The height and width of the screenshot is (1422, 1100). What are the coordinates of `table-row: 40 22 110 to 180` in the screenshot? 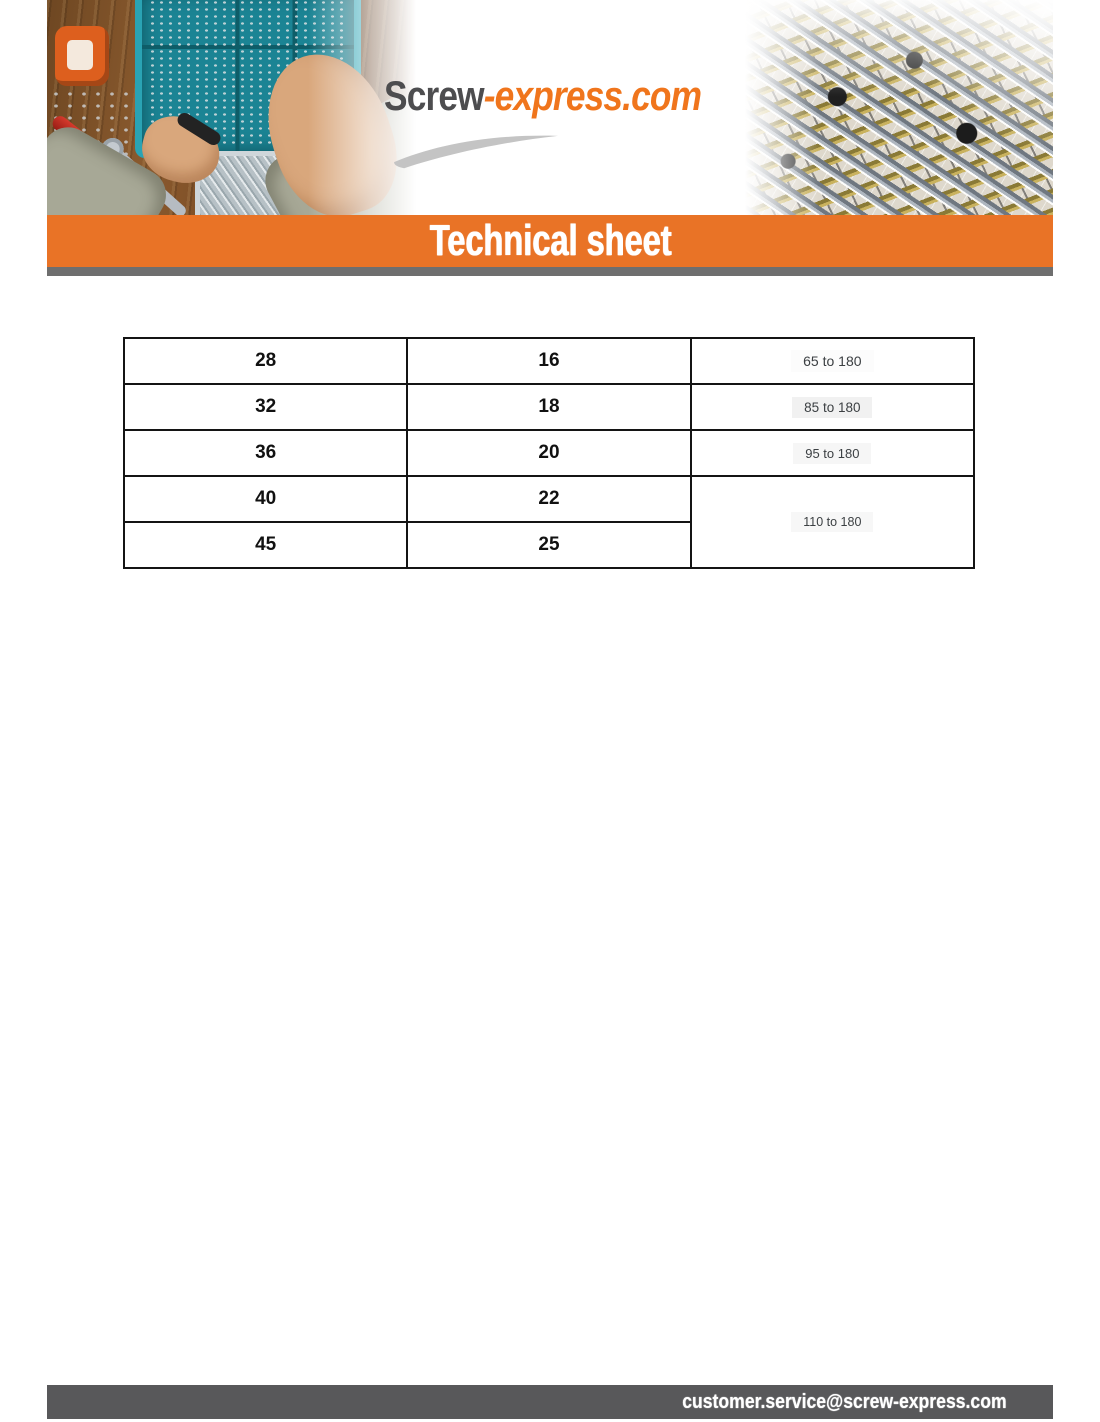 It's located at (549, 522).